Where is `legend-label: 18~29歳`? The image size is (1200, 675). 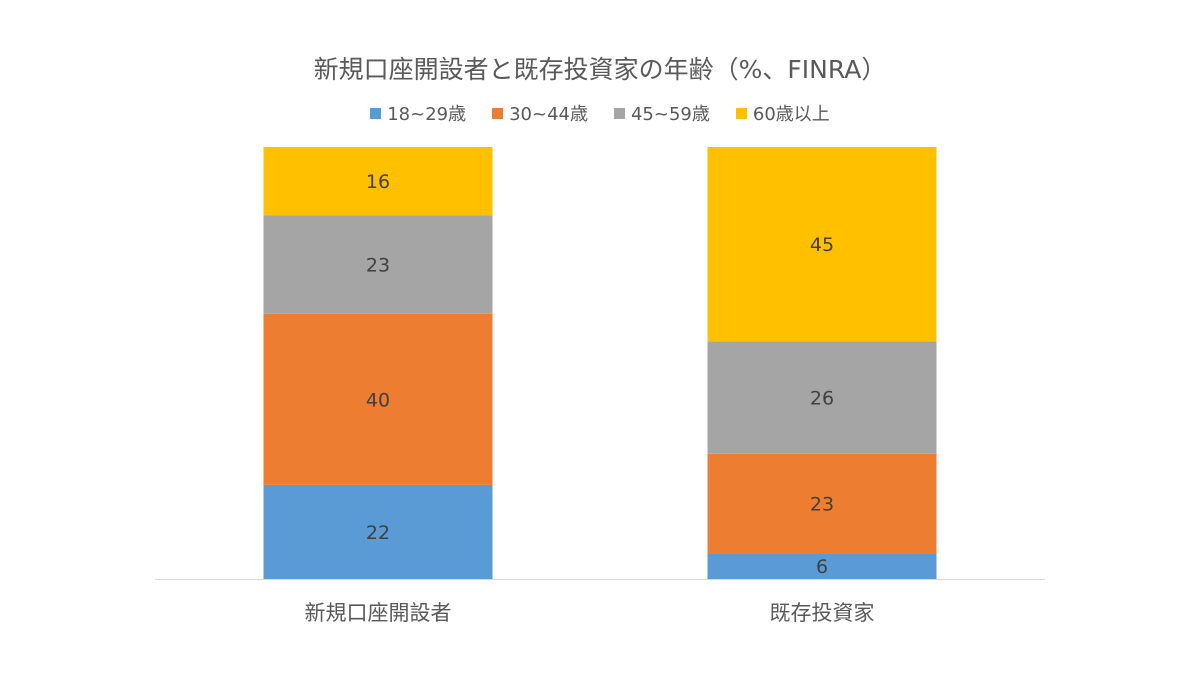
legend-label: 18~29歳 is located at coordinates (427, 114).